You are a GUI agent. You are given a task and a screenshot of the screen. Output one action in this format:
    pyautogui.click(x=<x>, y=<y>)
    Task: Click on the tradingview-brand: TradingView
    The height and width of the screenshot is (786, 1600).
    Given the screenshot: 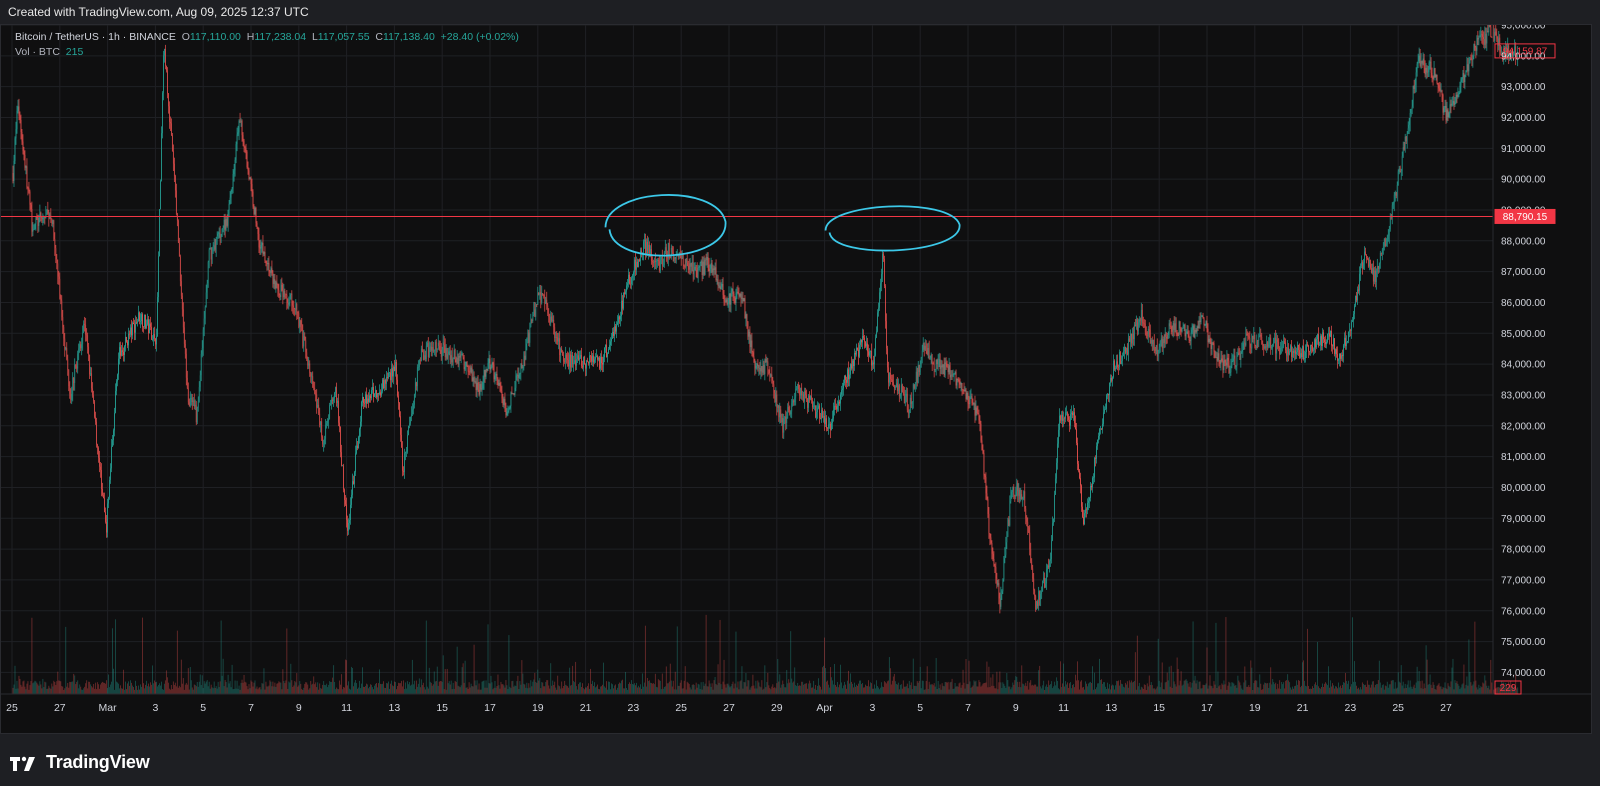 What is the action you would take?
    pyautogui.click(x=80, y=762)
    